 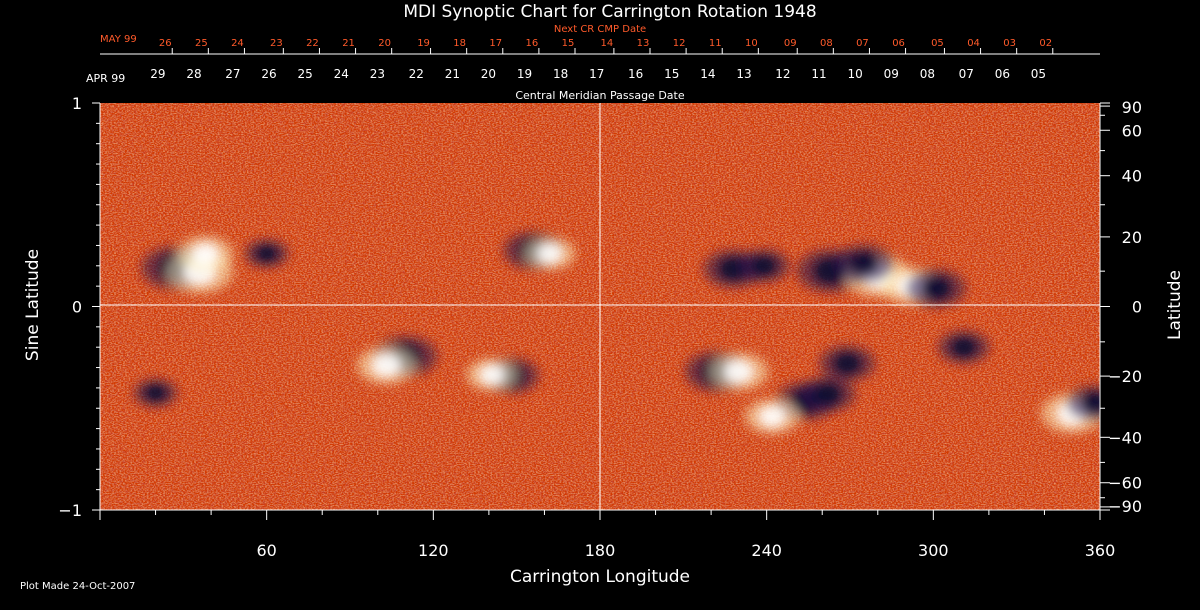 What do you see at coordinates (495, 43) in the screenshot?
I see `next-cmp-tick-label: 17` at bounding box center [495, 43].